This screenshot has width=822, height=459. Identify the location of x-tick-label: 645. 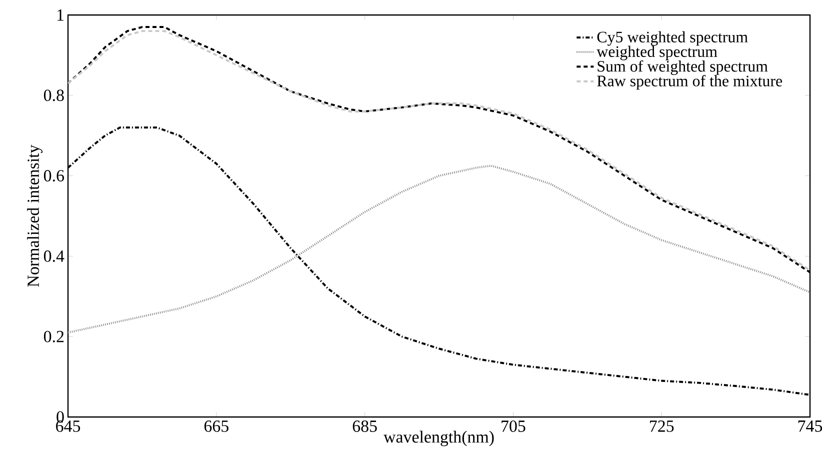
(68, 426).